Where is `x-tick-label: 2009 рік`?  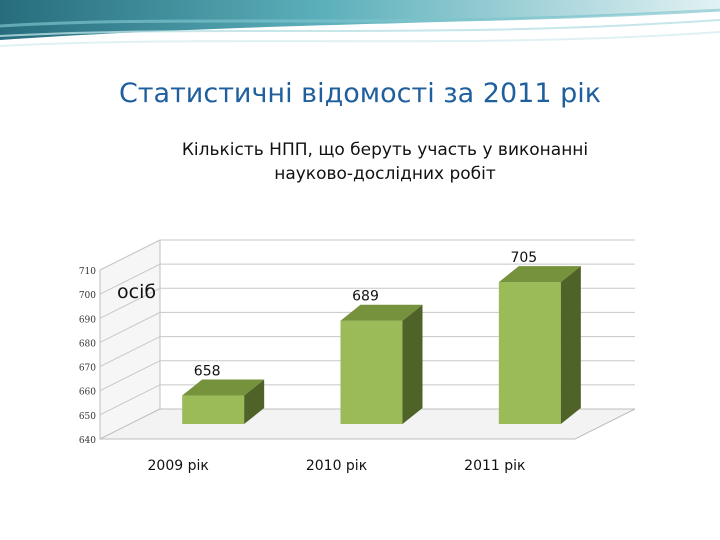 x-tick-label: 2009 рік is located at coordinates (178, 466).